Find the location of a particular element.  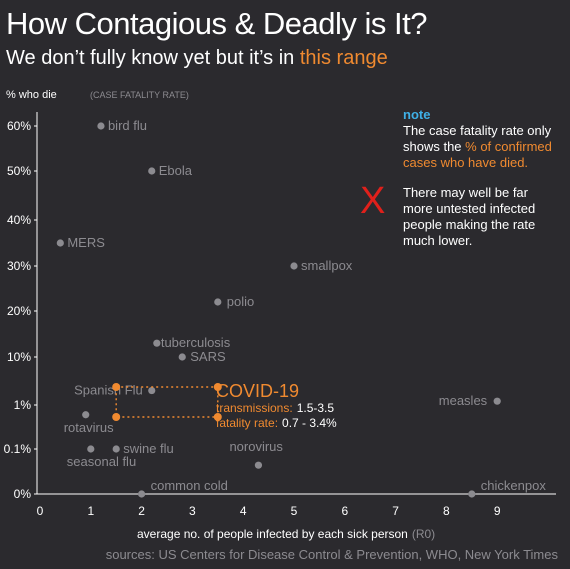

x-tick-label: 6 is located at coordinates (344, 511).